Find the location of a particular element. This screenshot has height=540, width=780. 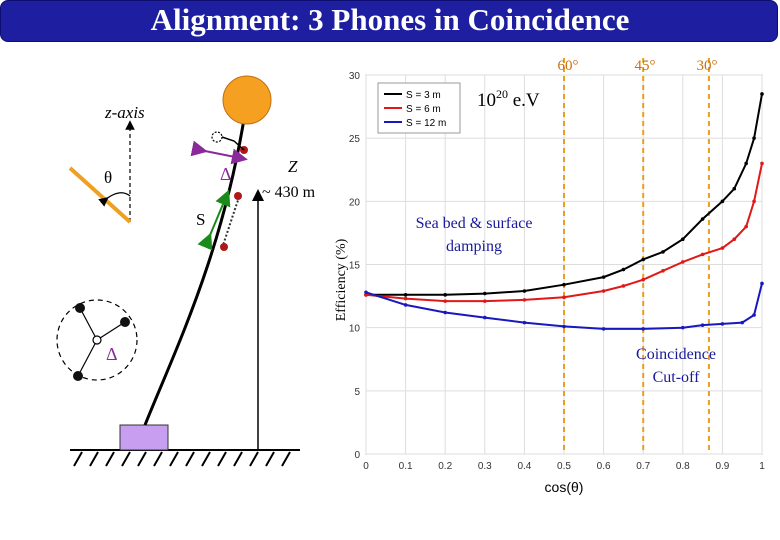

anchor-block is located at coordinates (144, 437).